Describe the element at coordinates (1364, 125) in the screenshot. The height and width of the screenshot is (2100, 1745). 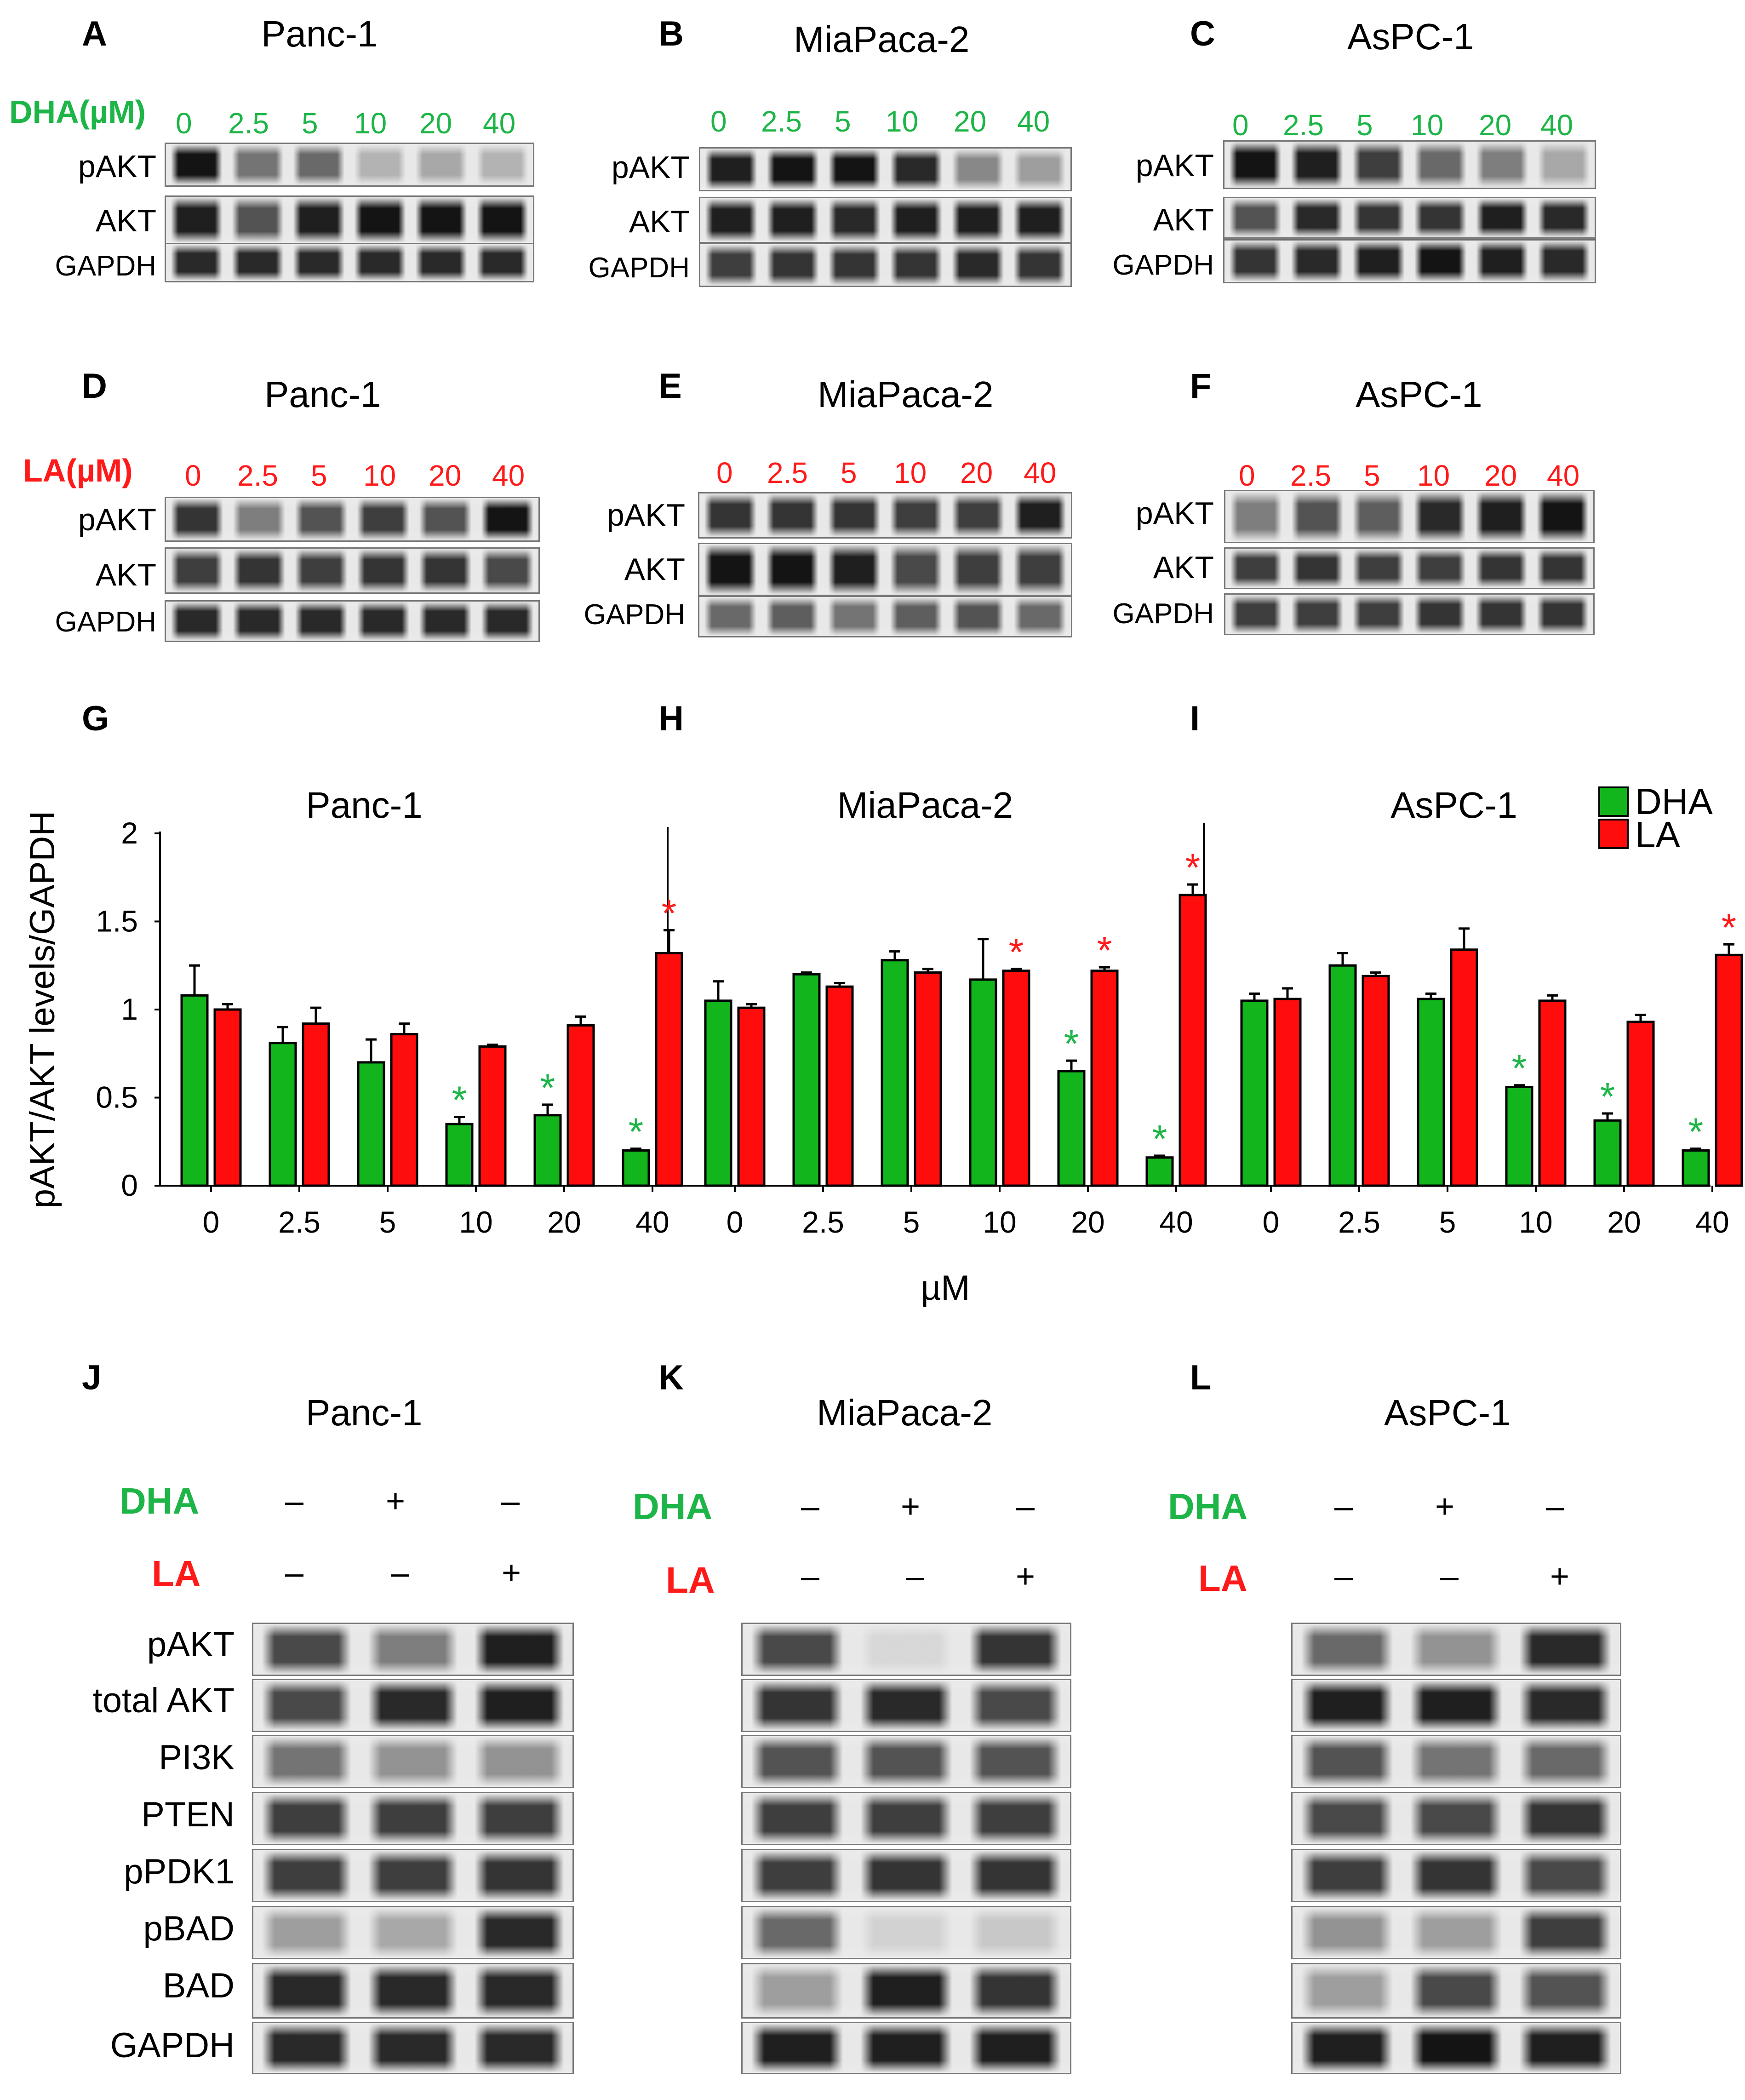
I see `conc-label: 5` at that location.